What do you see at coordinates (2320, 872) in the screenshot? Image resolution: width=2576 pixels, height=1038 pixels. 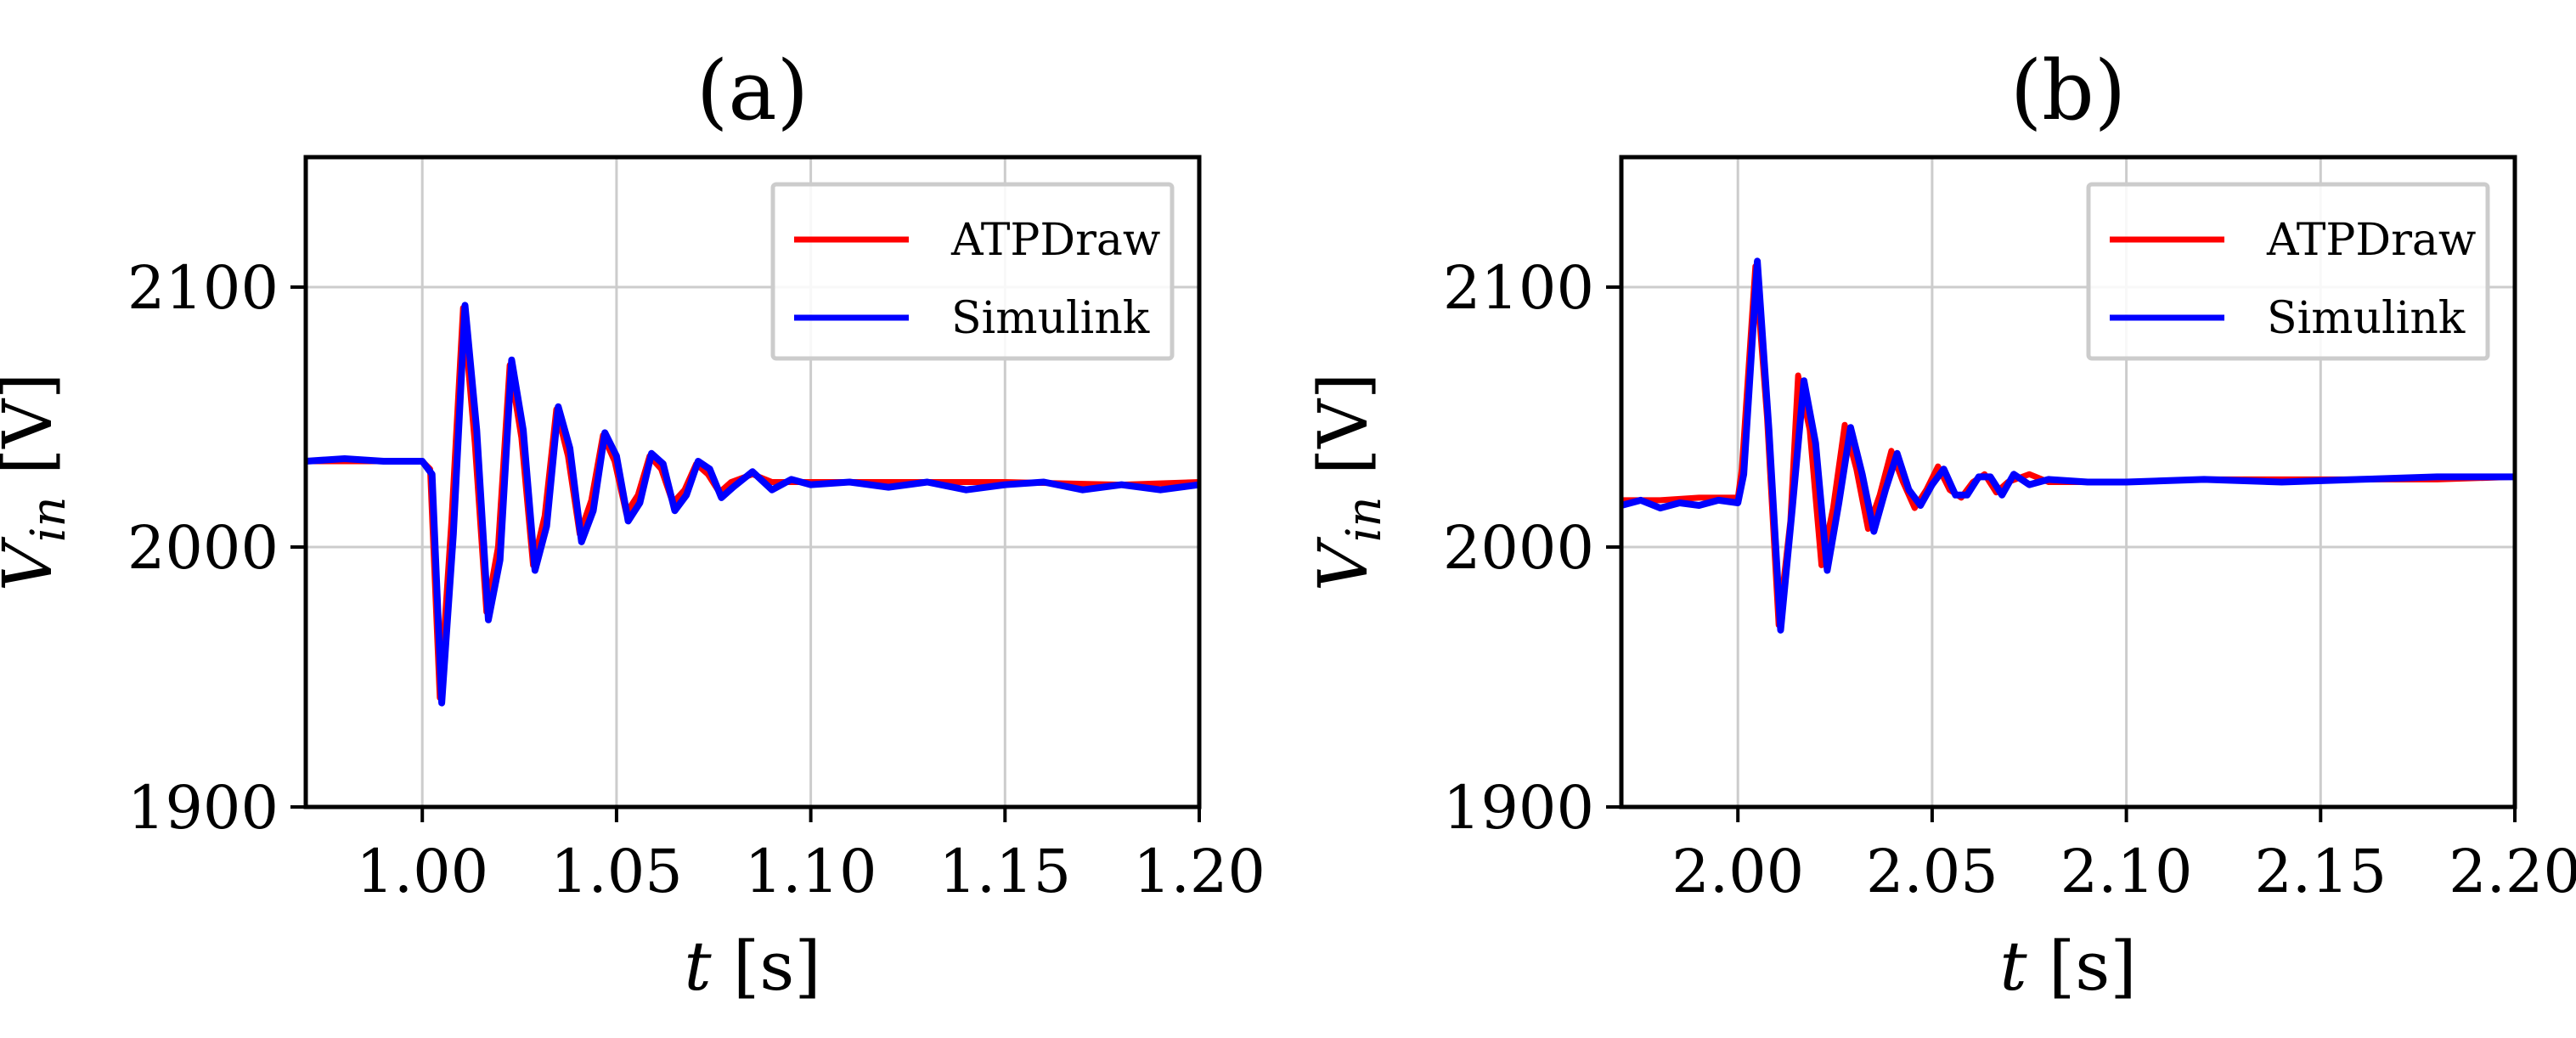 I see `x-tick-label: 2.15` at bounding box center [2320, 872].